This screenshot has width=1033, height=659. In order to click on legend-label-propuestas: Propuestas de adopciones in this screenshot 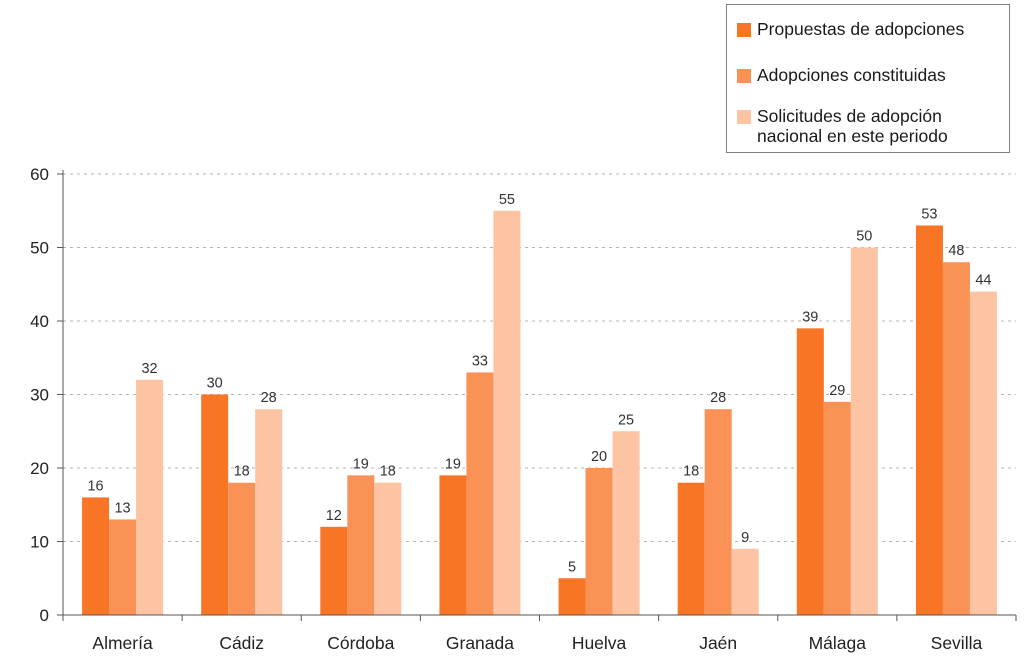, I will do `click(861, 29)`.